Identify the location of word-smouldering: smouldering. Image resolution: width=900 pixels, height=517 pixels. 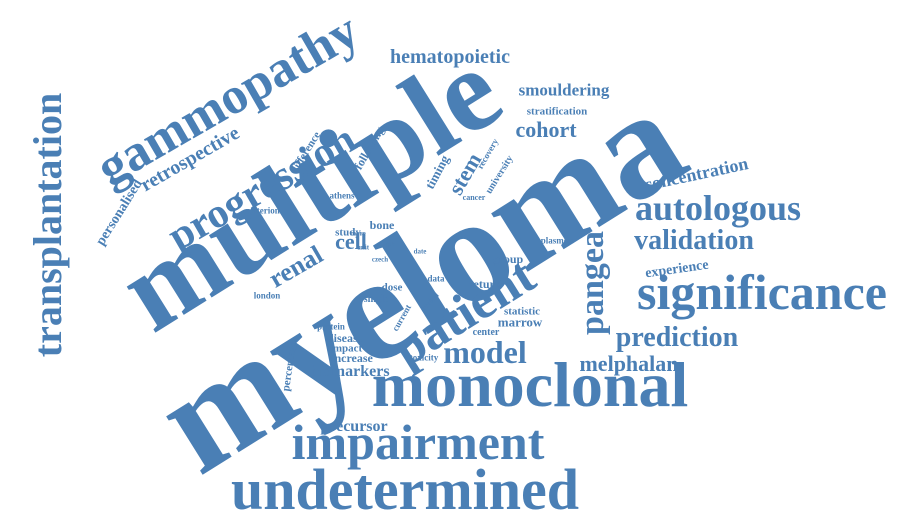
(564, 90).